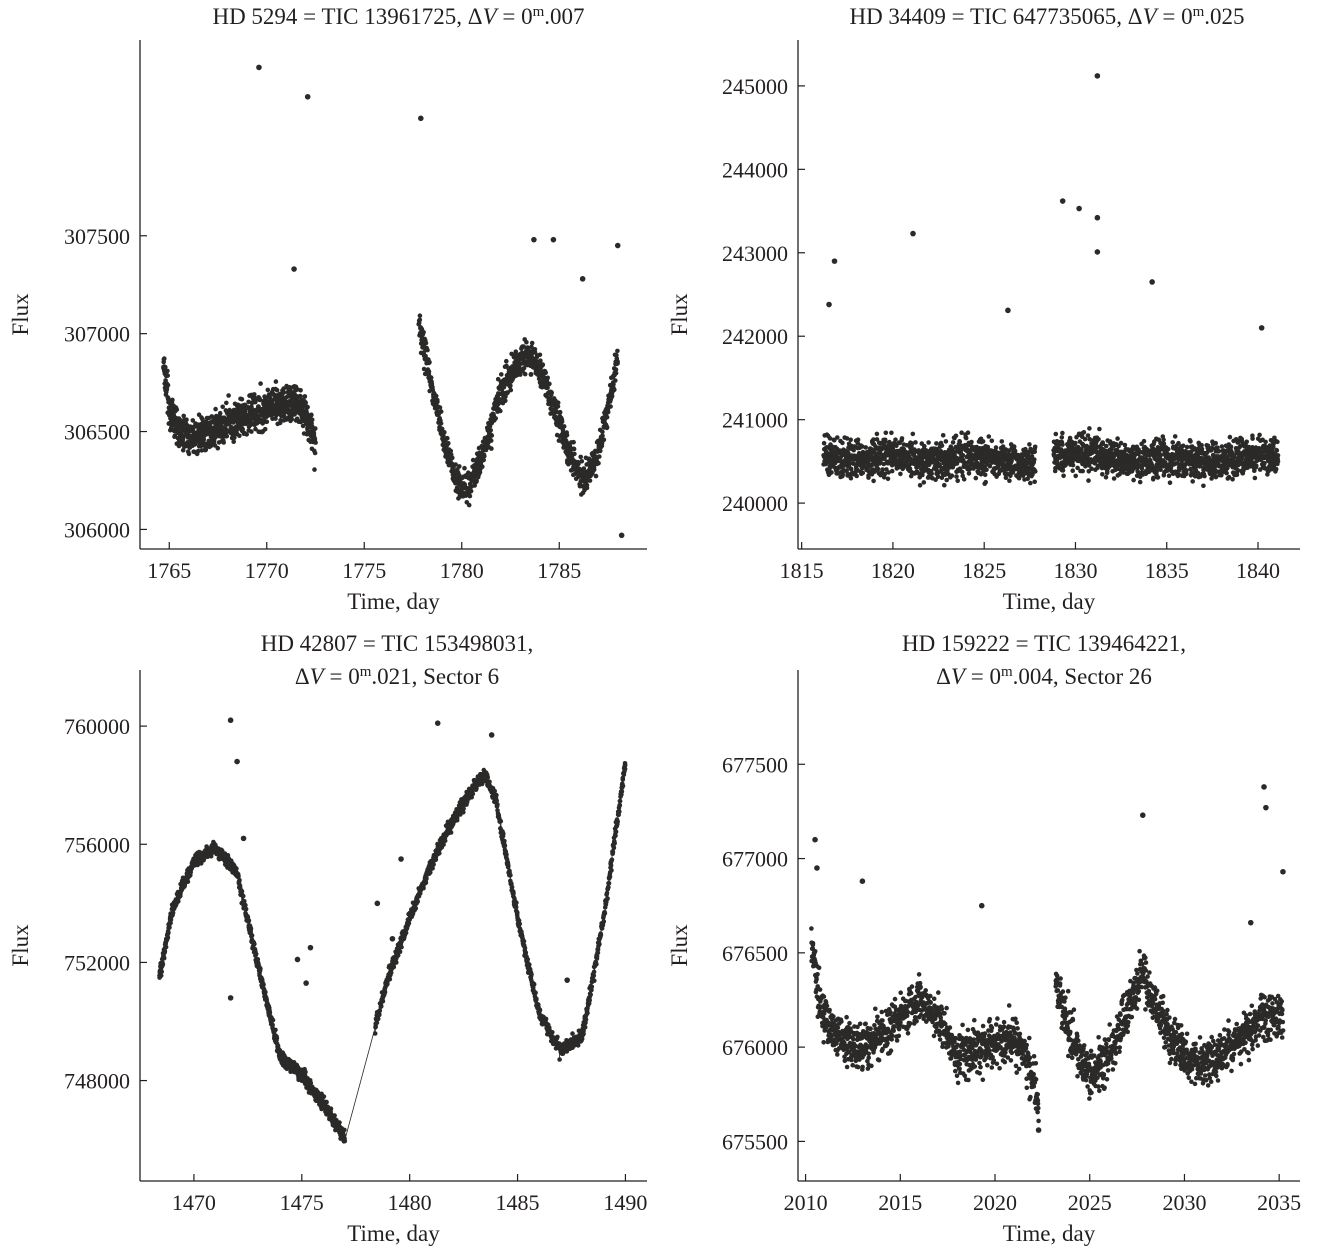 The image size is (1318, 1249). Describe the element at coordinates (755, 86) in the screenshot. I see `y-tick-label: 245000` at that location.